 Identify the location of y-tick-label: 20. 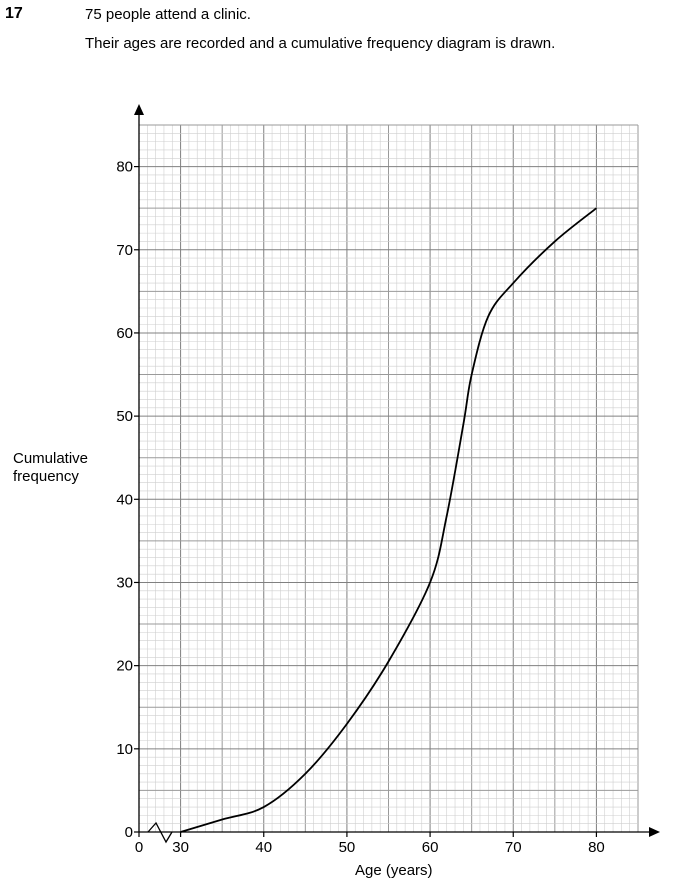
(124, 666).